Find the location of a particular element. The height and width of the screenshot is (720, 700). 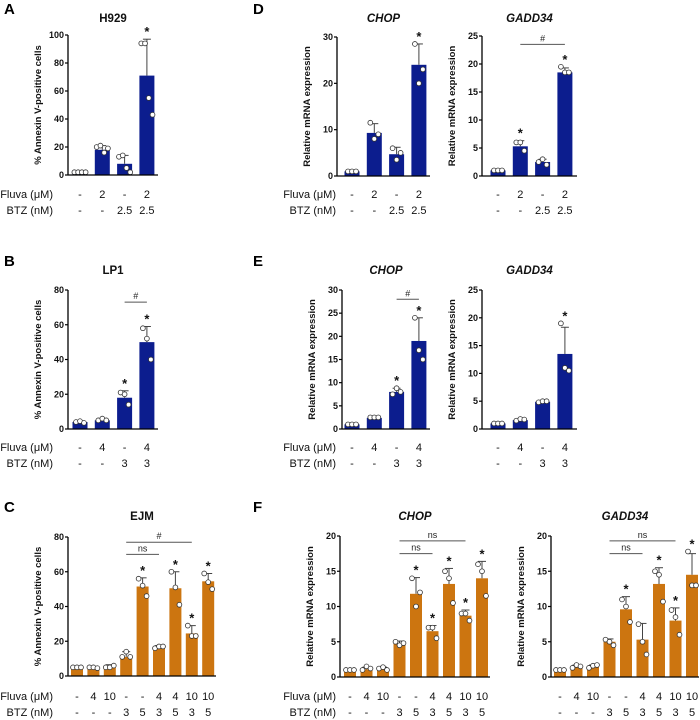

panel-letter: F is located at coordinates (257, 507).